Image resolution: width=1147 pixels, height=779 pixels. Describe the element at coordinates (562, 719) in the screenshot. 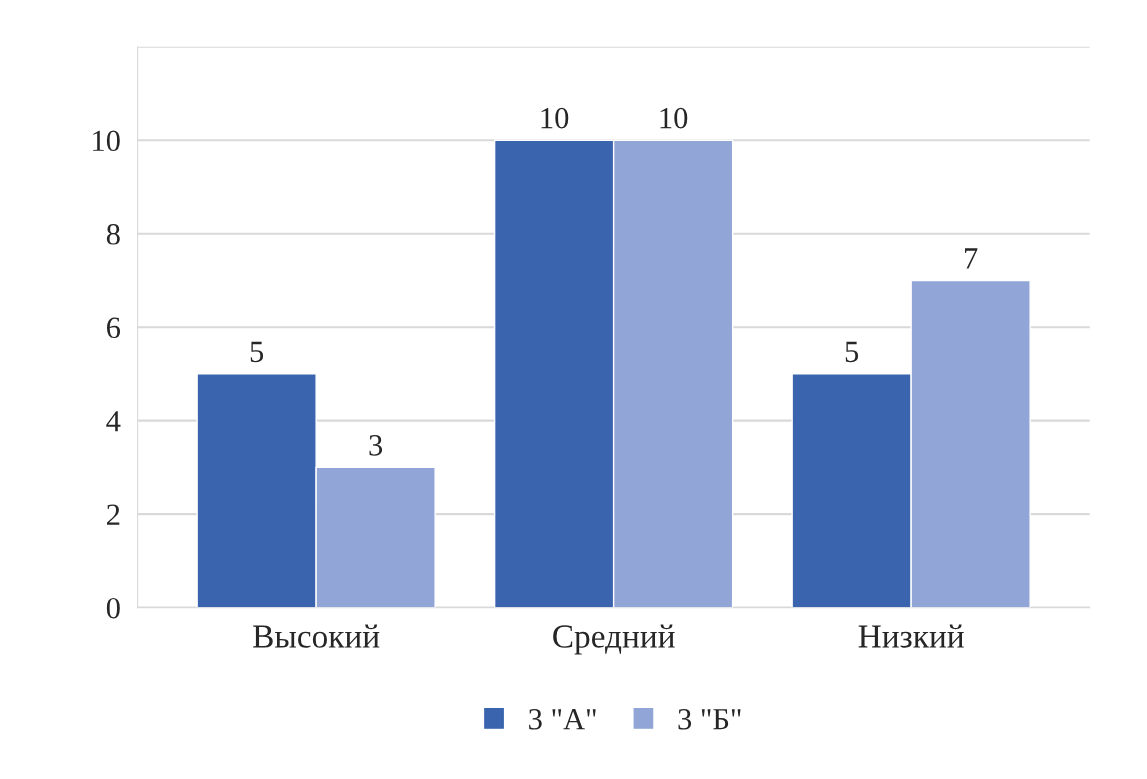

I see `legend-label: 3 "А"` at that location.